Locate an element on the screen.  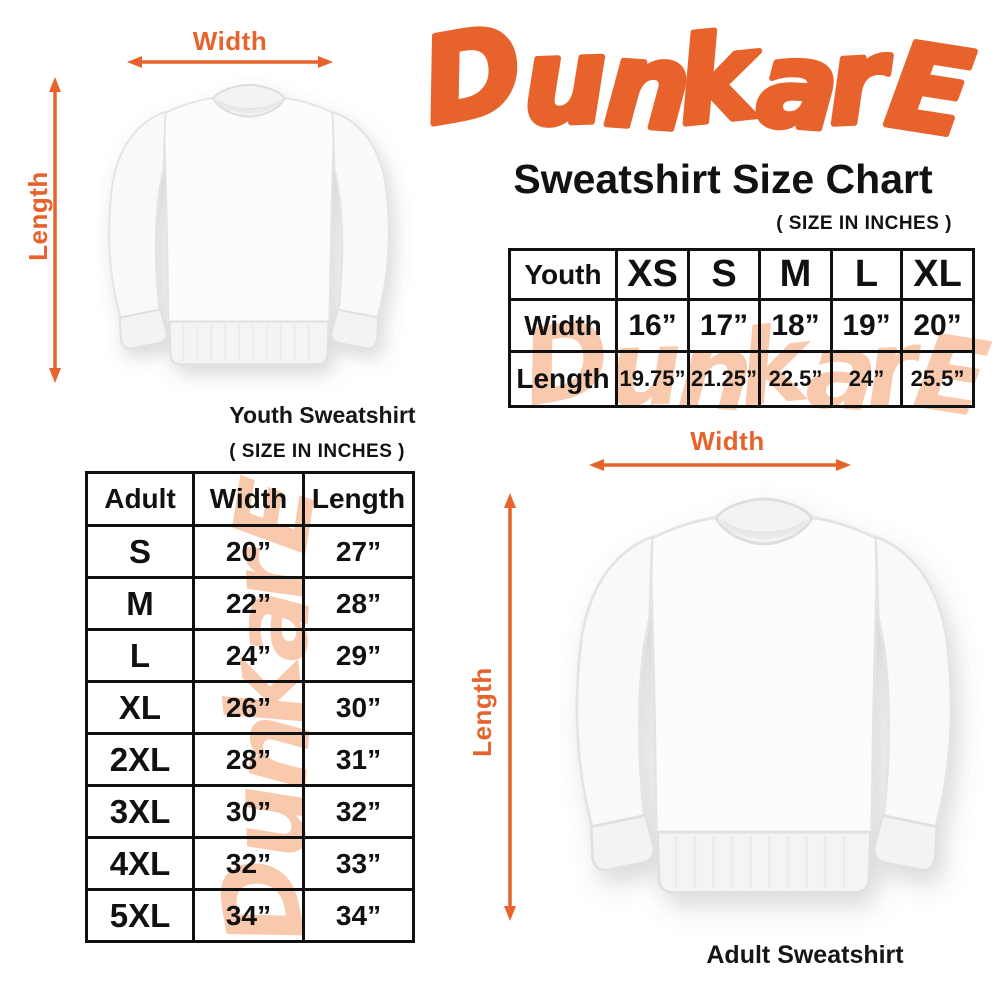
adult-size-cell: L is located at coordinates (140, 655).